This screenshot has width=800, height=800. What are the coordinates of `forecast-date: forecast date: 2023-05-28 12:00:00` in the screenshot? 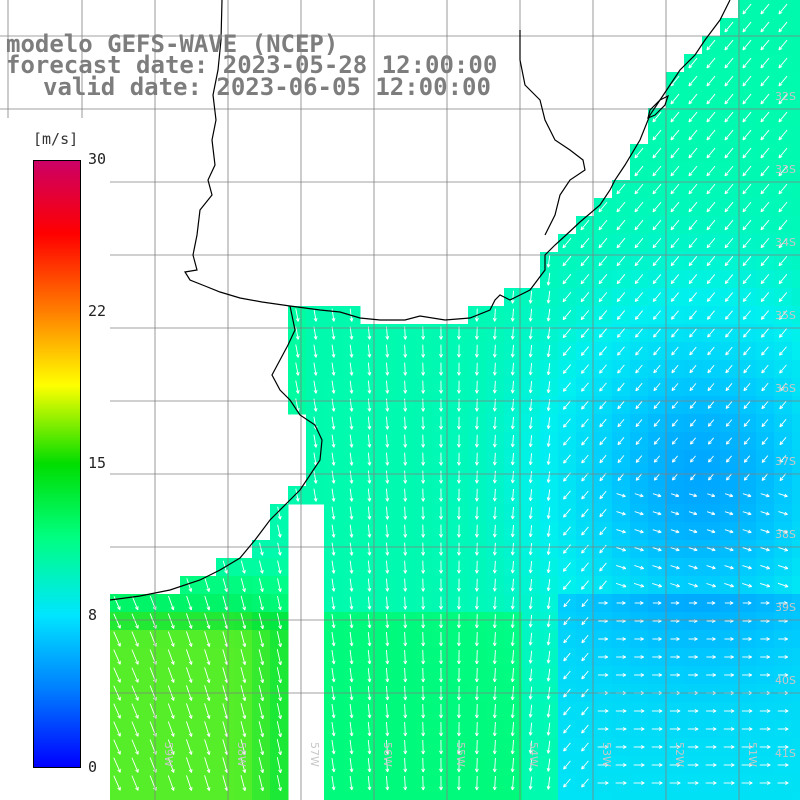 It's located at (252, 65).